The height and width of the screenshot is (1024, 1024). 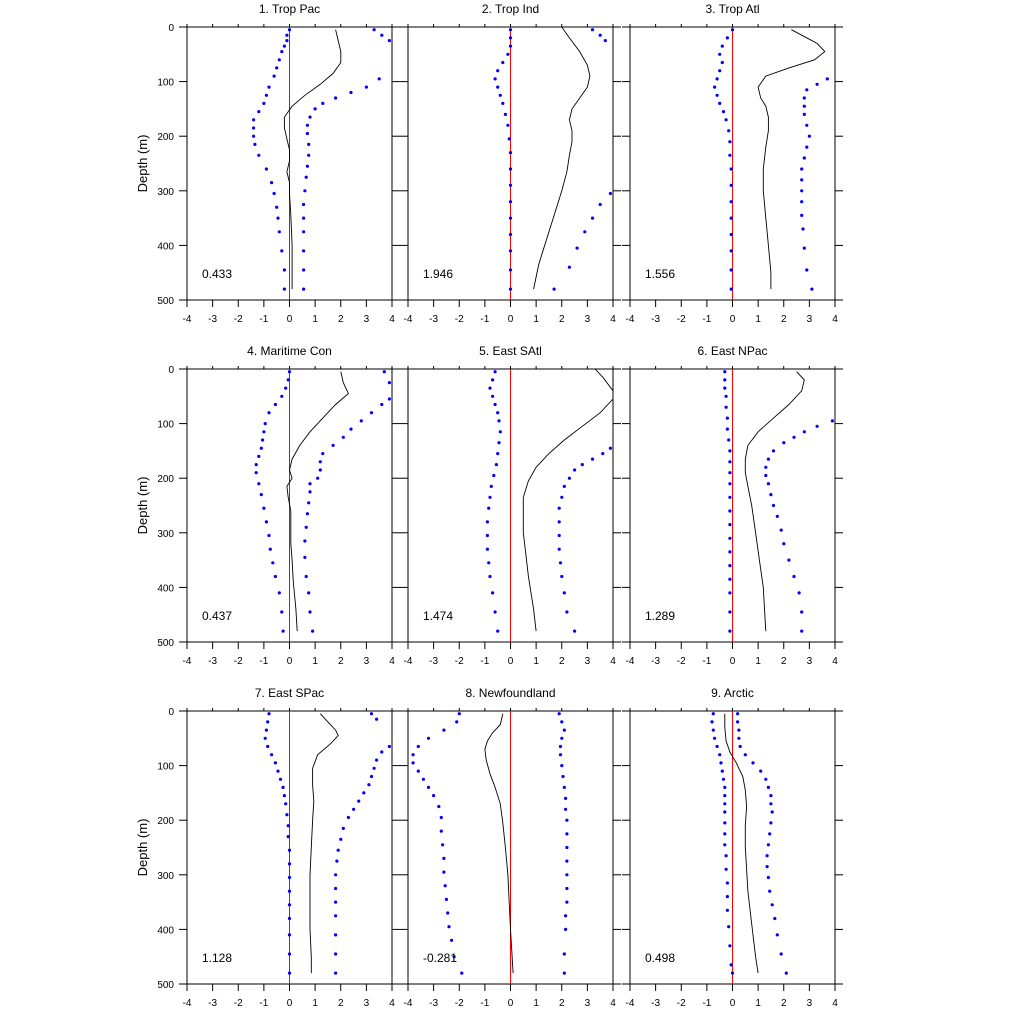 I want to click on x-tick-label: 4, so click(x=392, y=1003).